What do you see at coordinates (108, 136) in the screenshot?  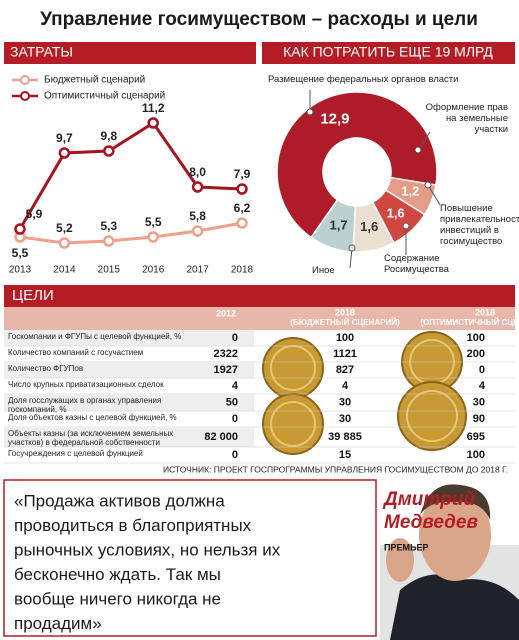 I see `value-label: 9,8` at bounding box center [108, 136].